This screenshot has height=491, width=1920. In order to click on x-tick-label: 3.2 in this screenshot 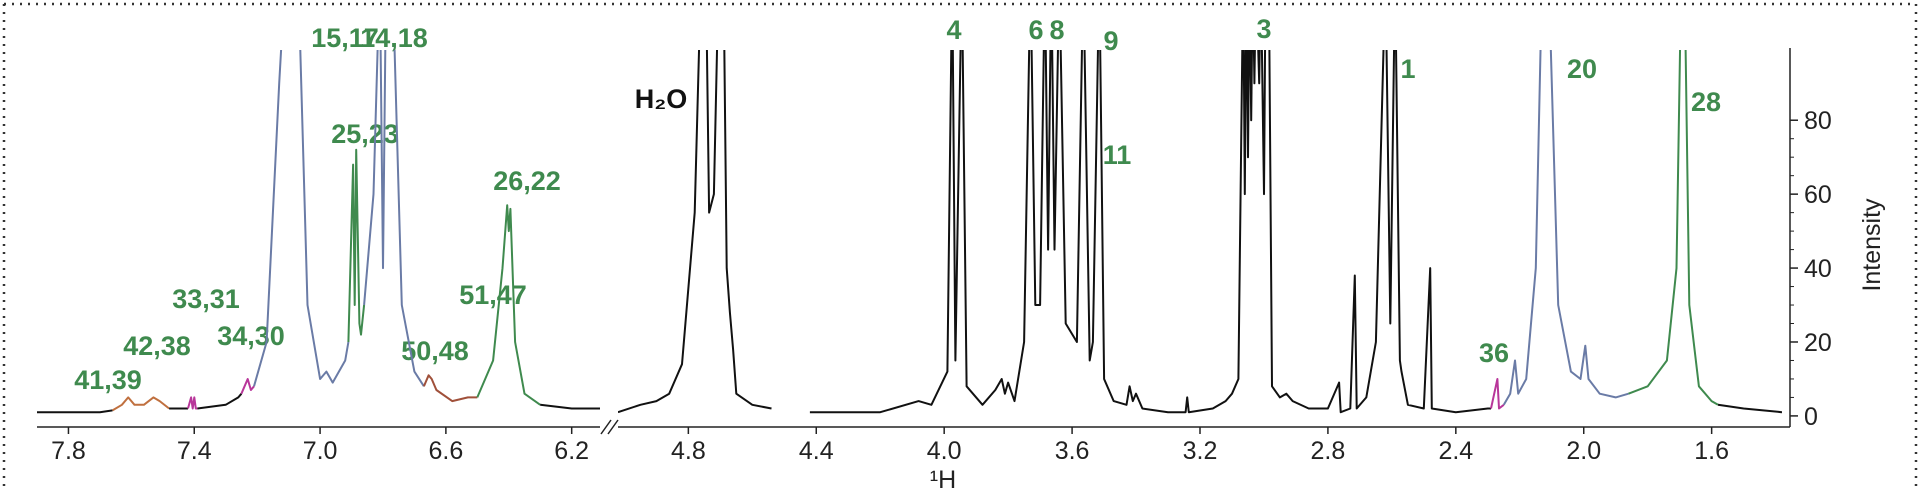, I will do `click(1200, 451)`.